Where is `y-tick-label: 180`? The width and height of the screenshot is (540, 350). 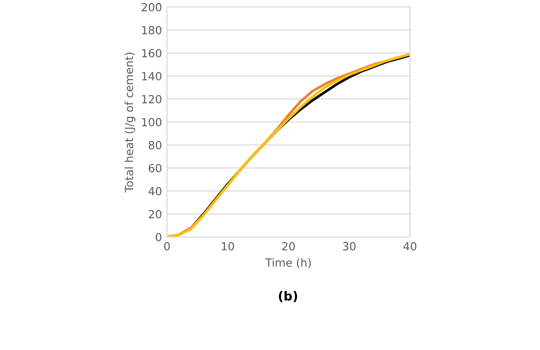
y-tick-label: 180 is located at coordinates (152, 30).